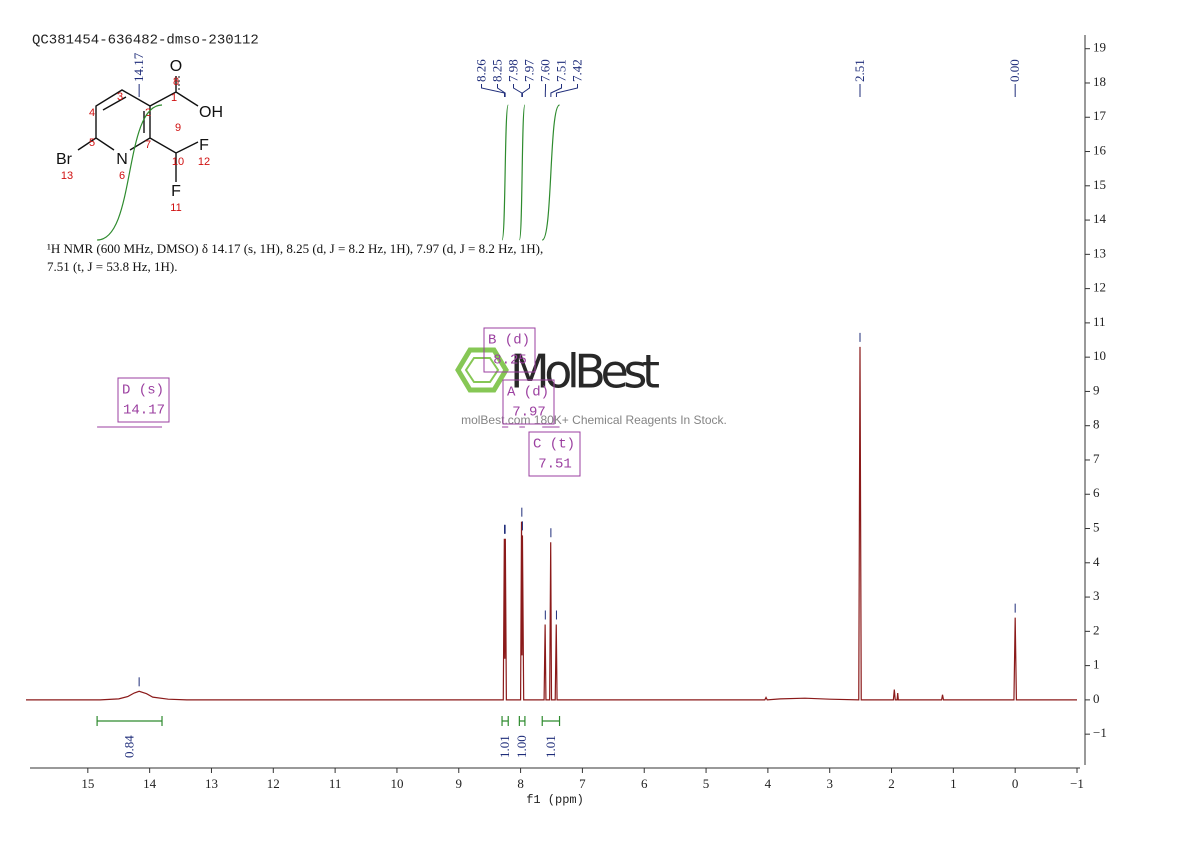 The height and width of the screenshot is (841, 1190). I want to click on y-tick-label: 7, so click(1096, 458).